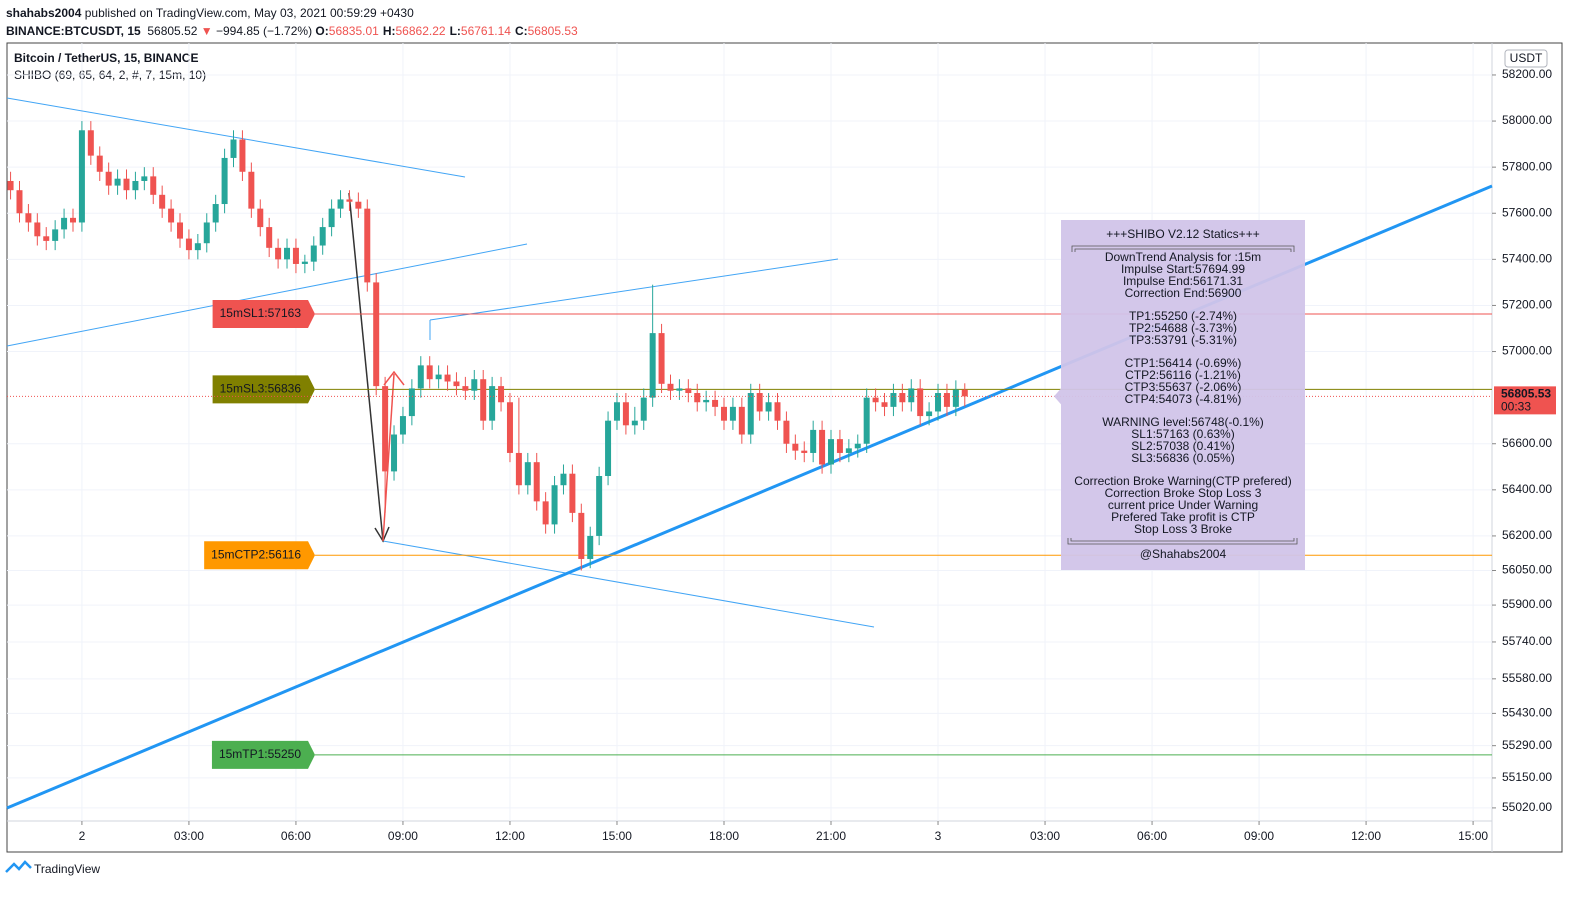 This screenshot has height=899, width=1588. Describe the element at coordinates (1183, 363) in the screenshot. I see `panel-line: CTP1:56414 (-0.69%)` at that location.